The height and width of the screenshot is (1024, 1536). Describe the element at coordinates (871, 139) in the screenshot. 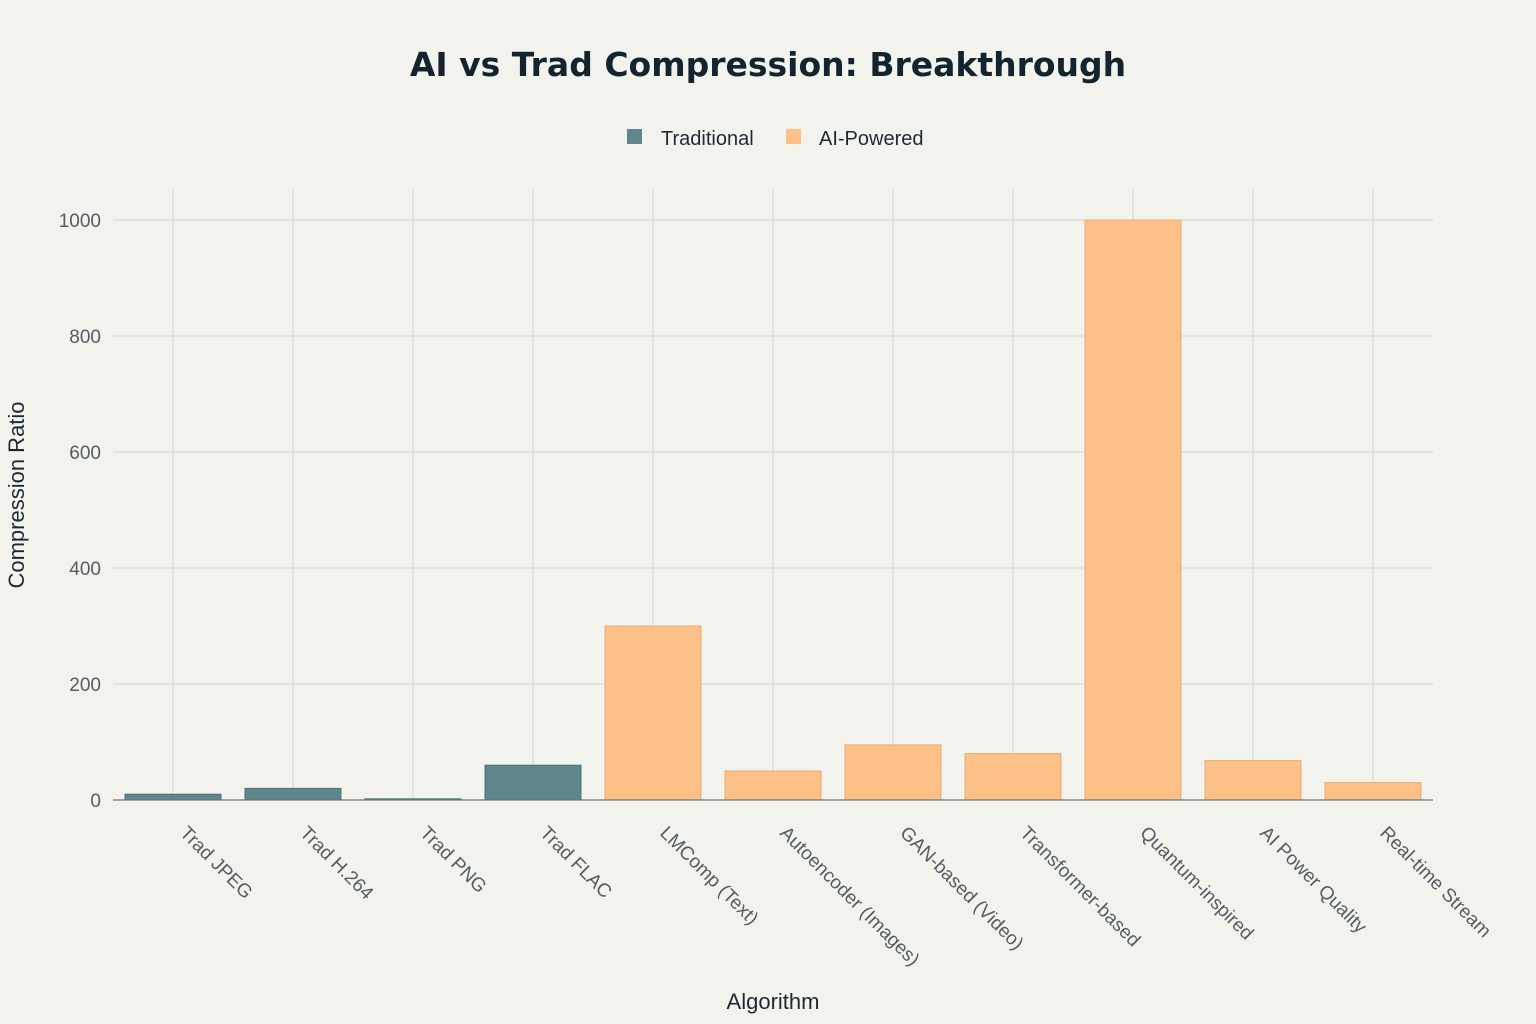

I see `legend-label-ai-powered: AI-Powered` at that location.